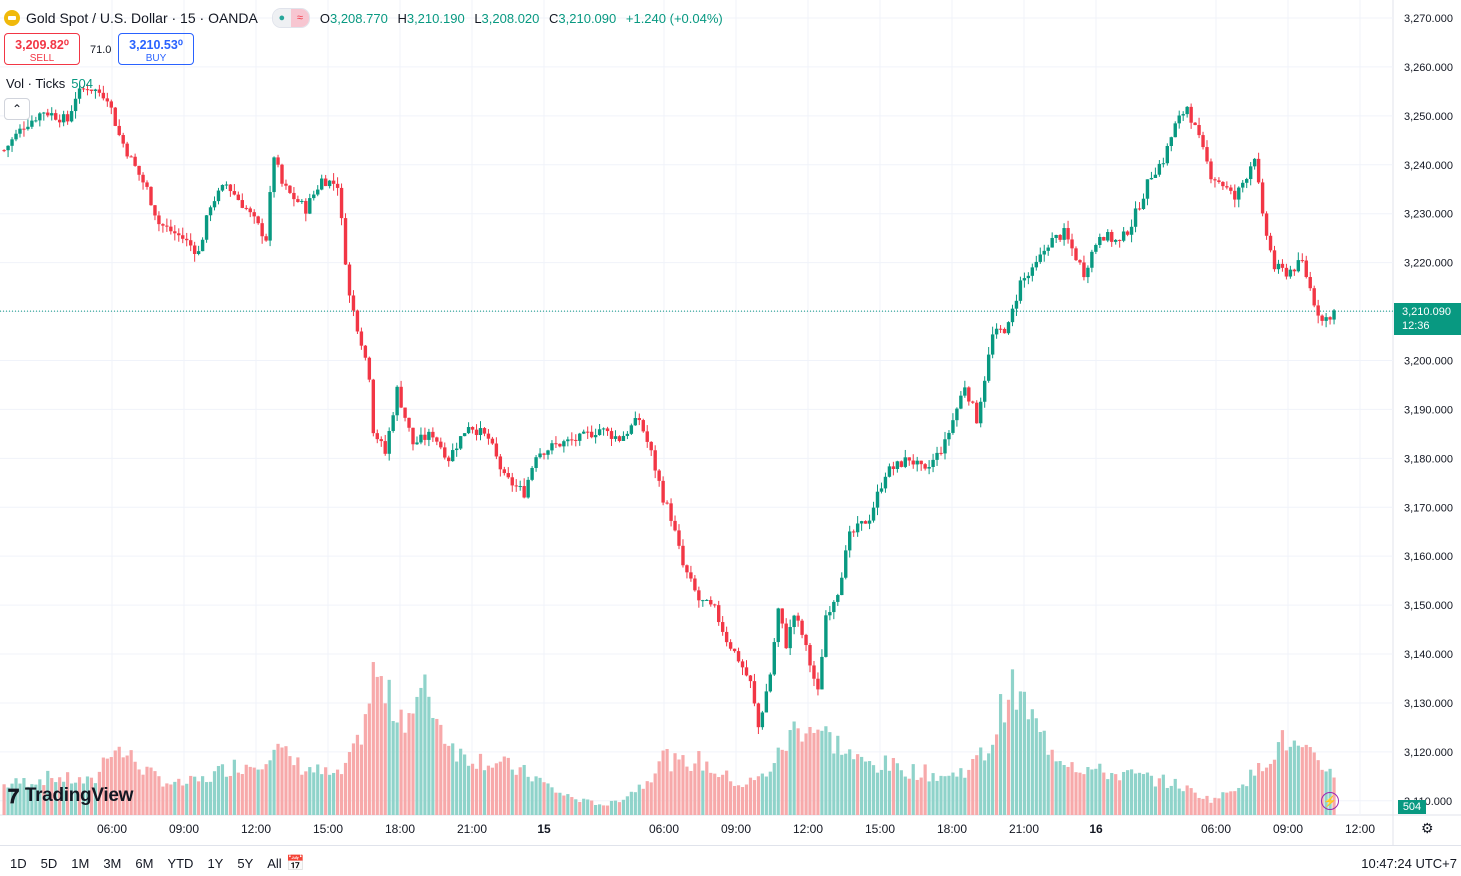 This screenshot has width=1461, height=876. What do you see at coordinates (274, 863) in the screenshot?
I see `range-button-all: All` at bounding box center [274, 863].